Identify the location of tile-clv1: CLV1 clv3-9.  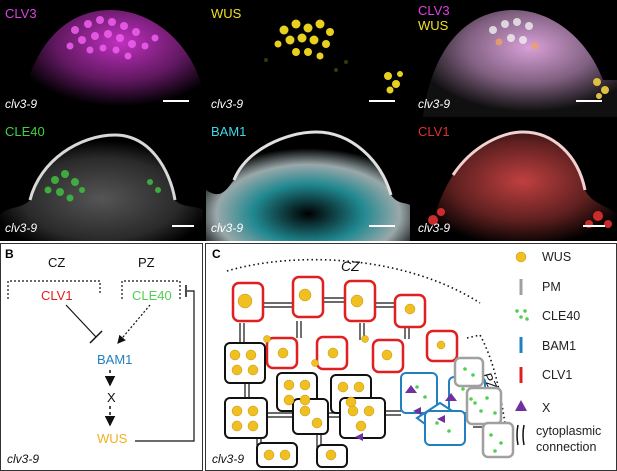
(515, 180).